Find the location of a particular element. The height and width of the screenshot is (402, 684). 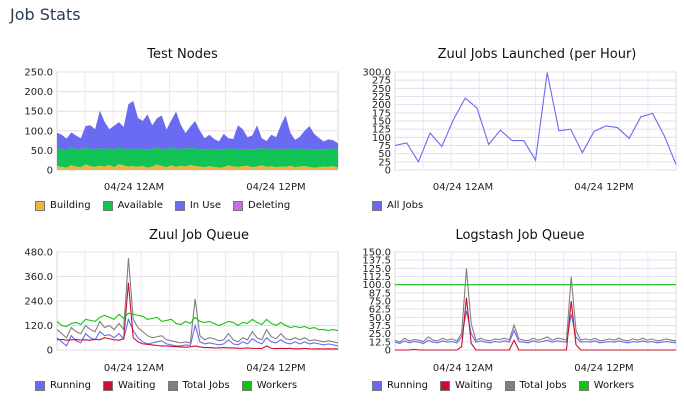

legend-label: In Use is located at coordinates (205, 205).